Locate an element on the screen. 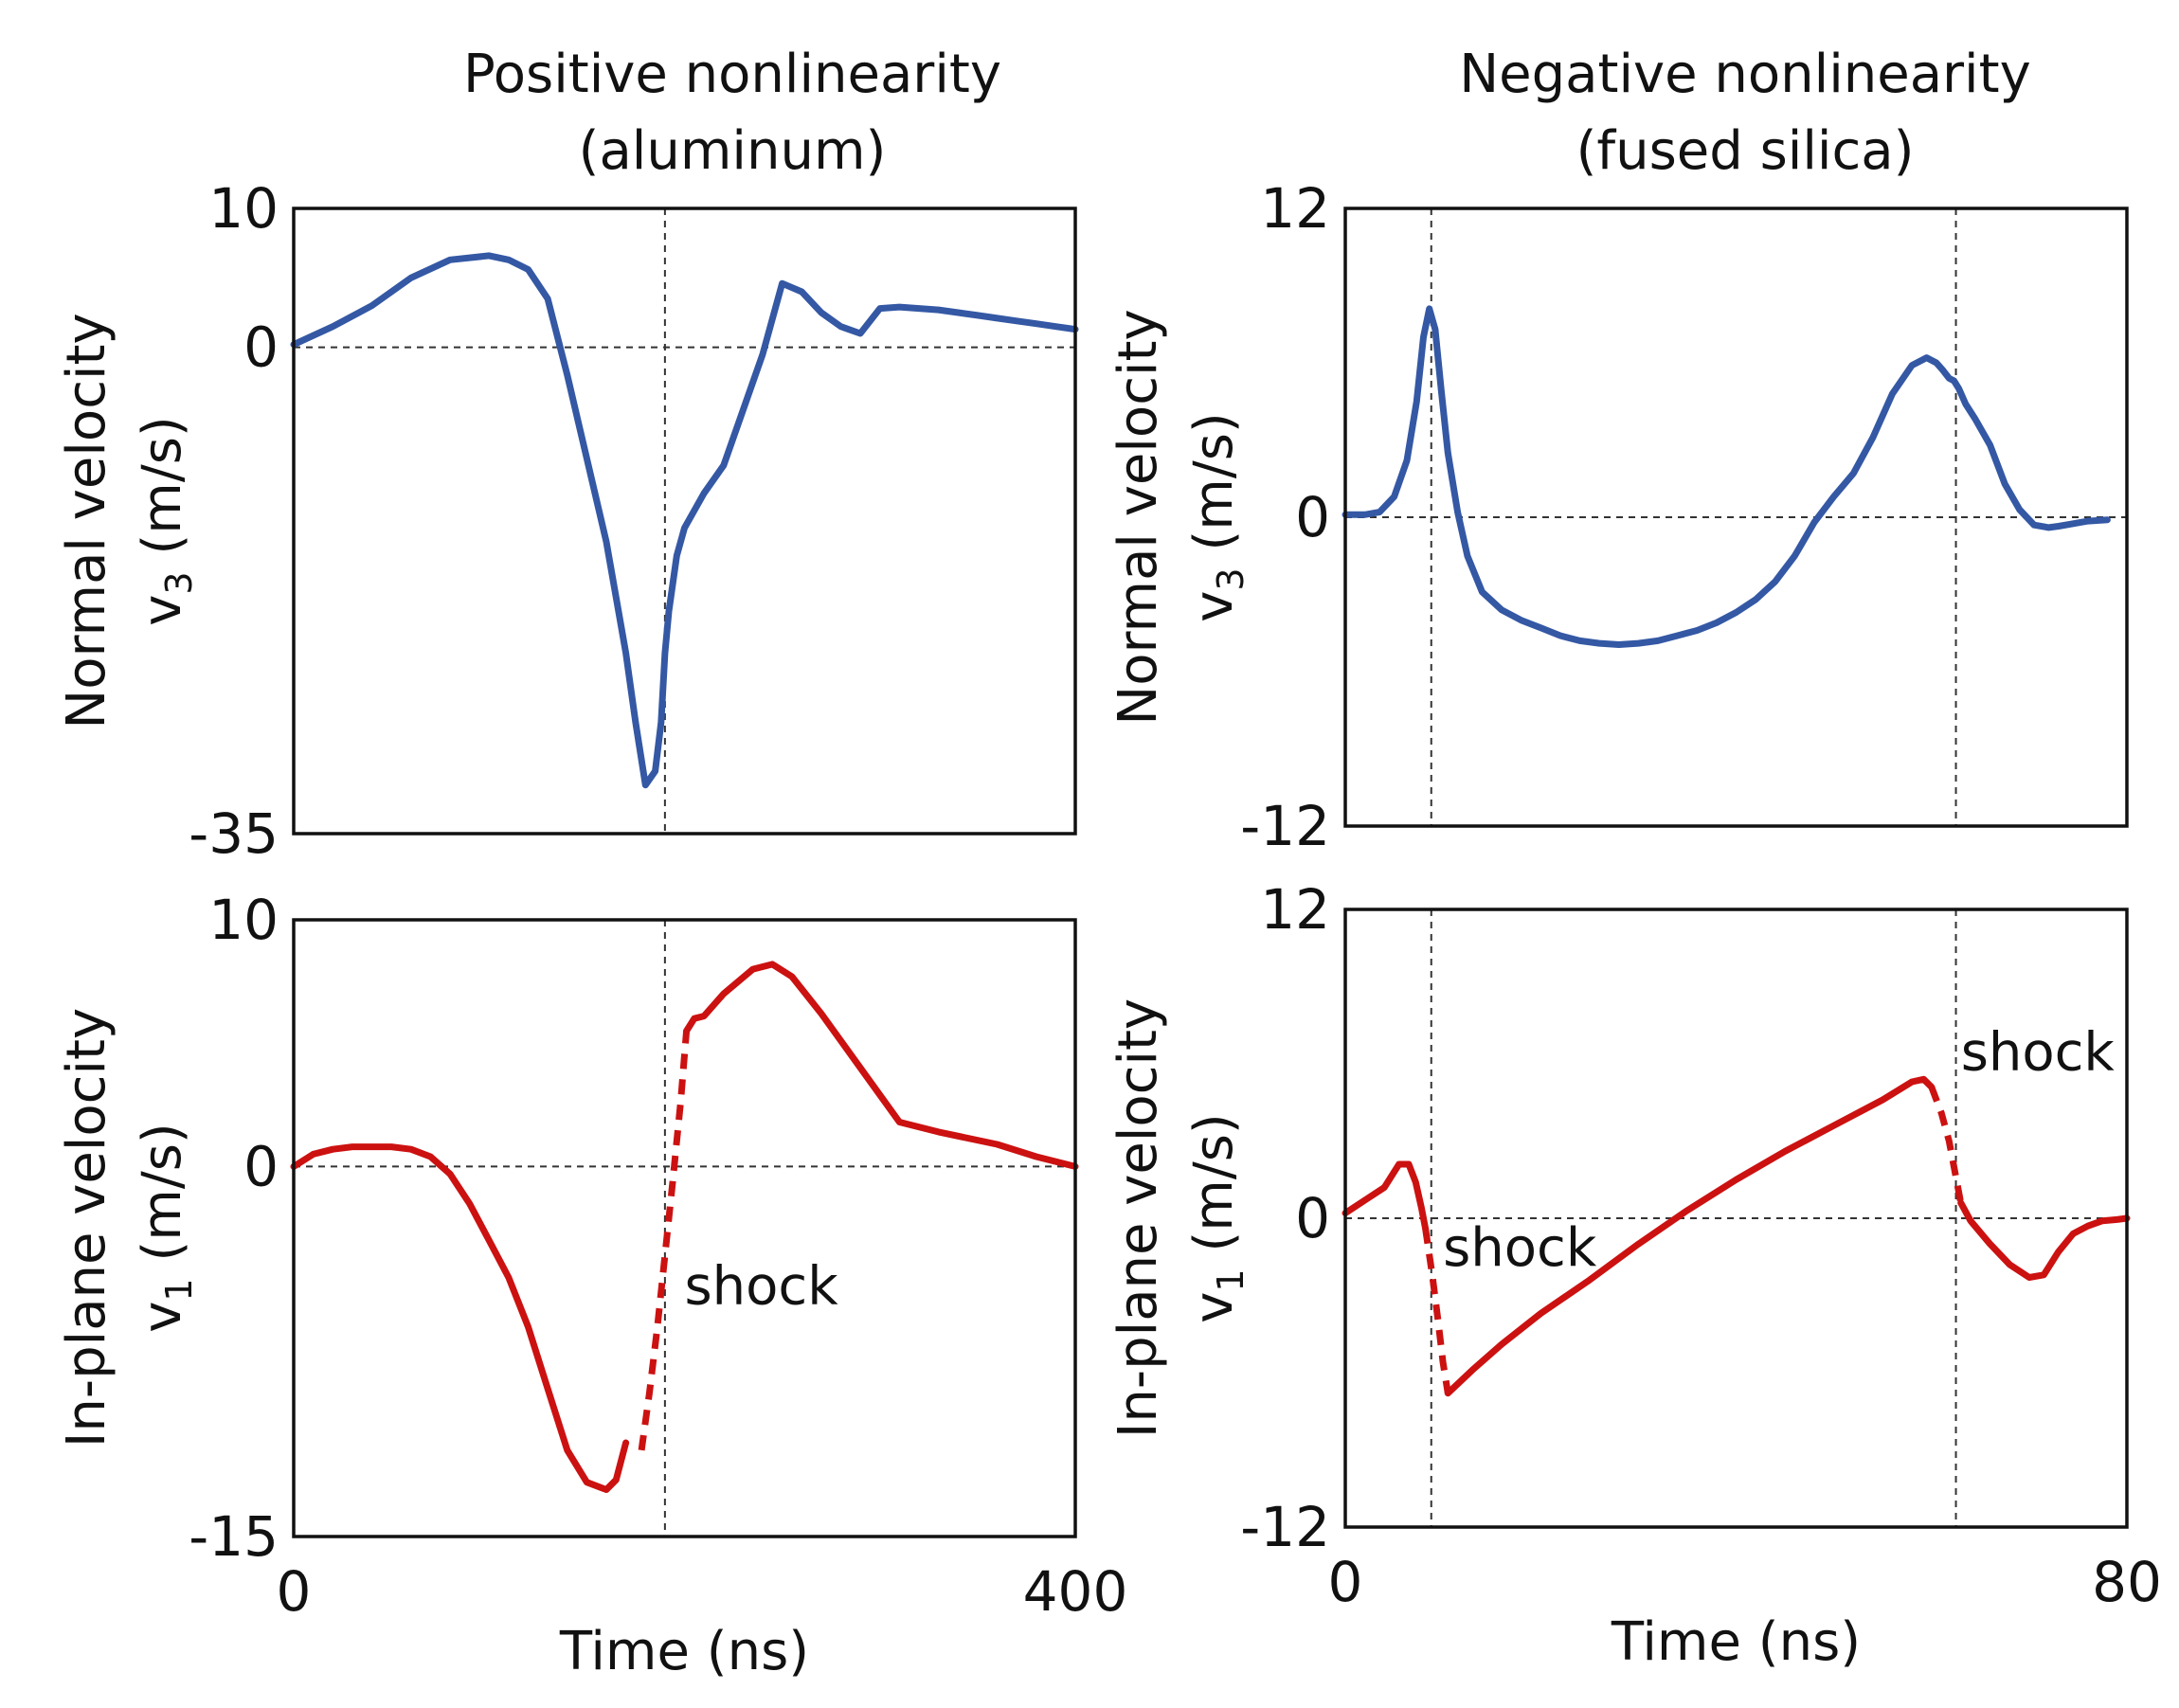  x-tick-label: 80 is located at coordinates (2127, 1582).